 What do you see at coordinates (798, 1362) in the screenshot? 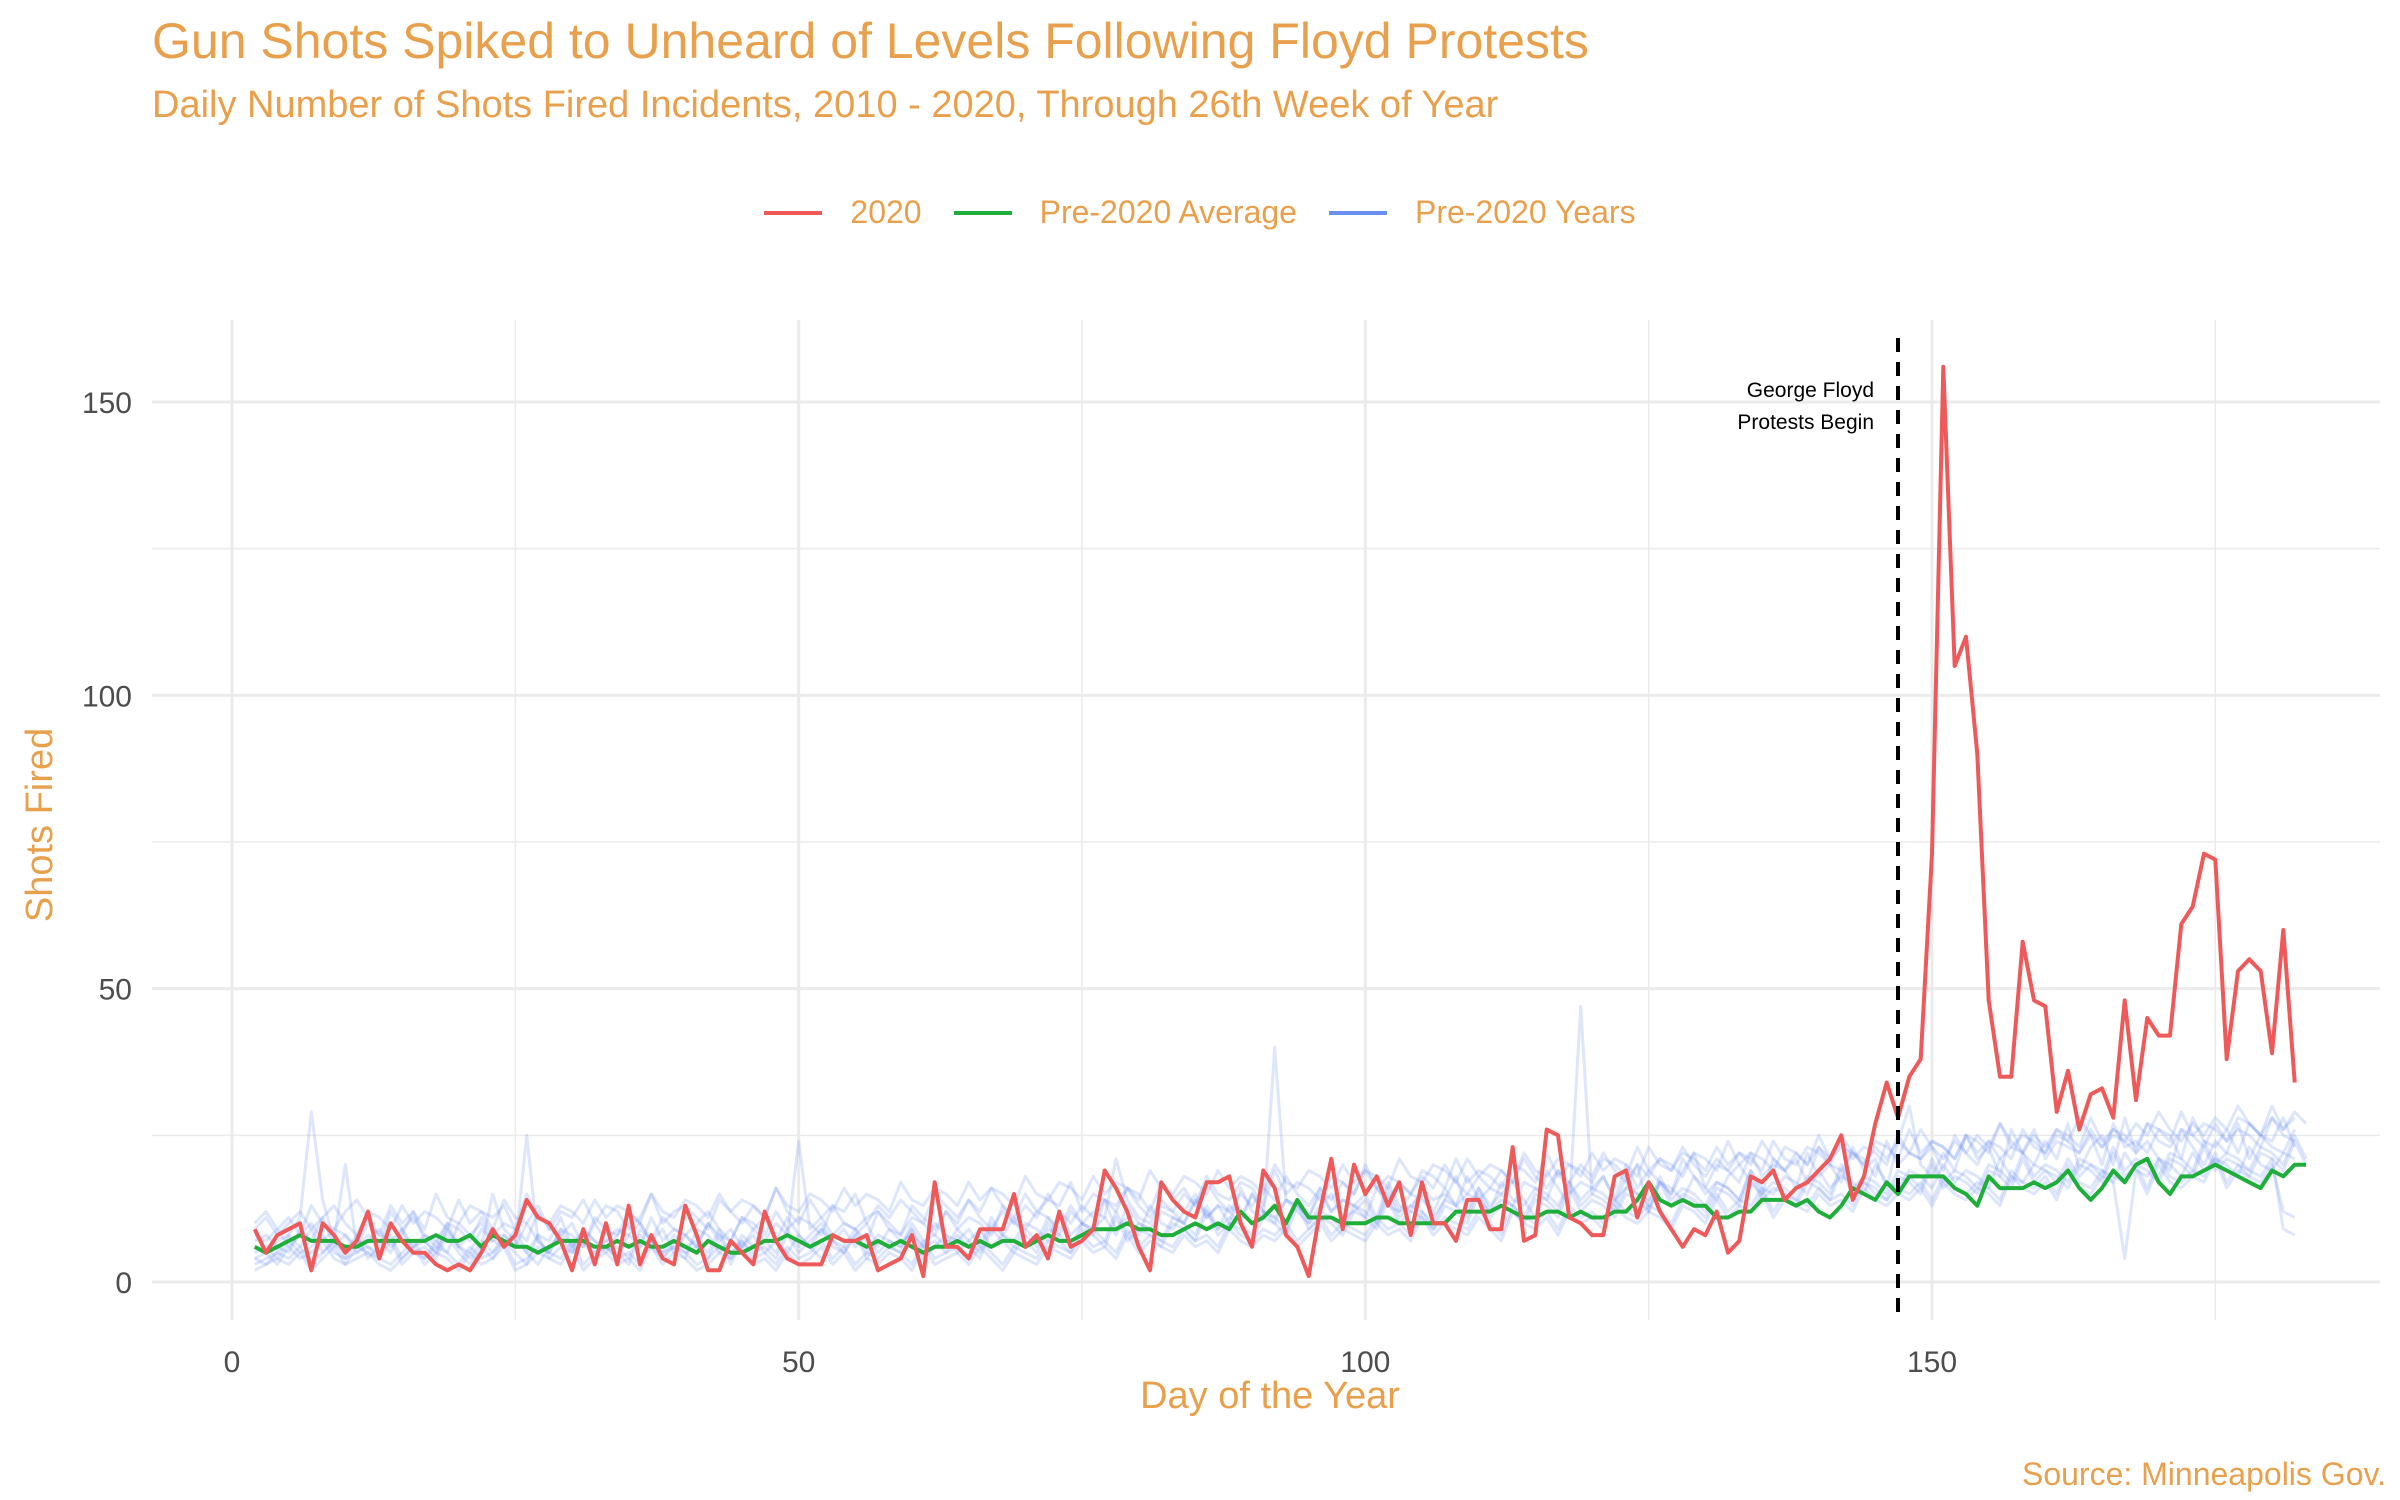
I see `x-tick-label: 50` at bounding box center [798, 1362].